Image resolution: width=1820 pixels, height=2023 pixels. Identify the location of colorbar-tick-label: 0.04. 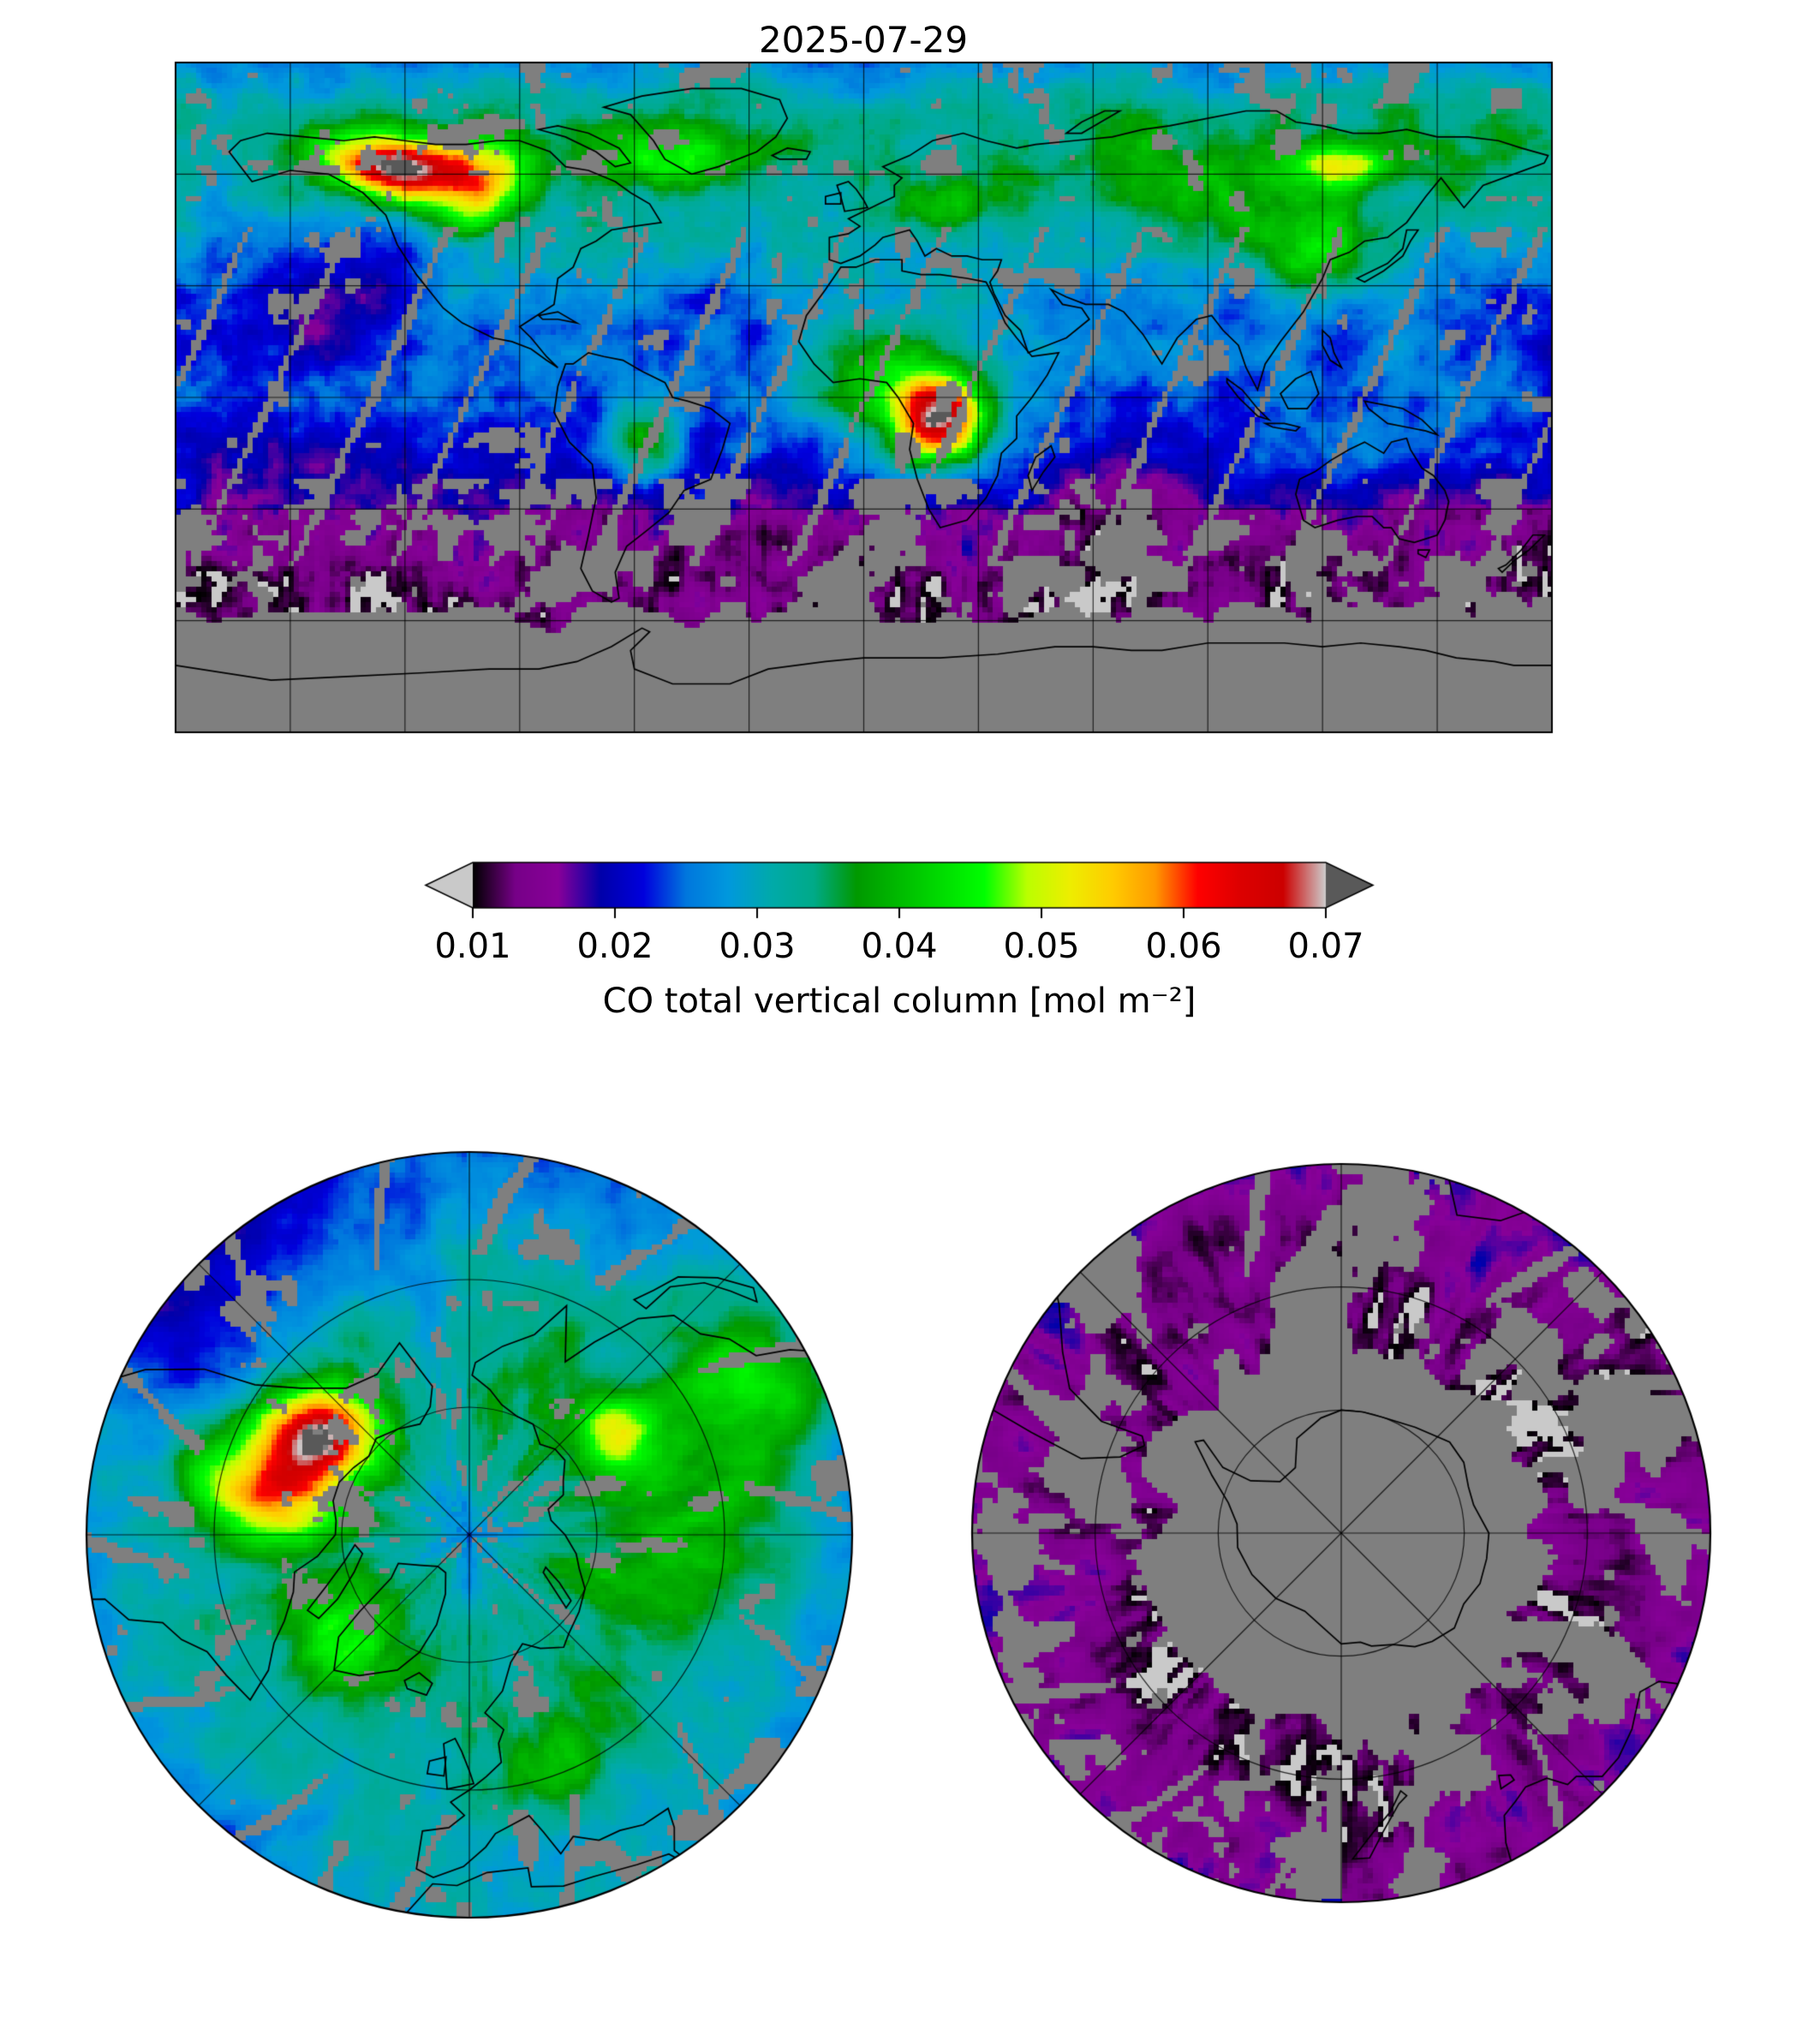
(900, 946).